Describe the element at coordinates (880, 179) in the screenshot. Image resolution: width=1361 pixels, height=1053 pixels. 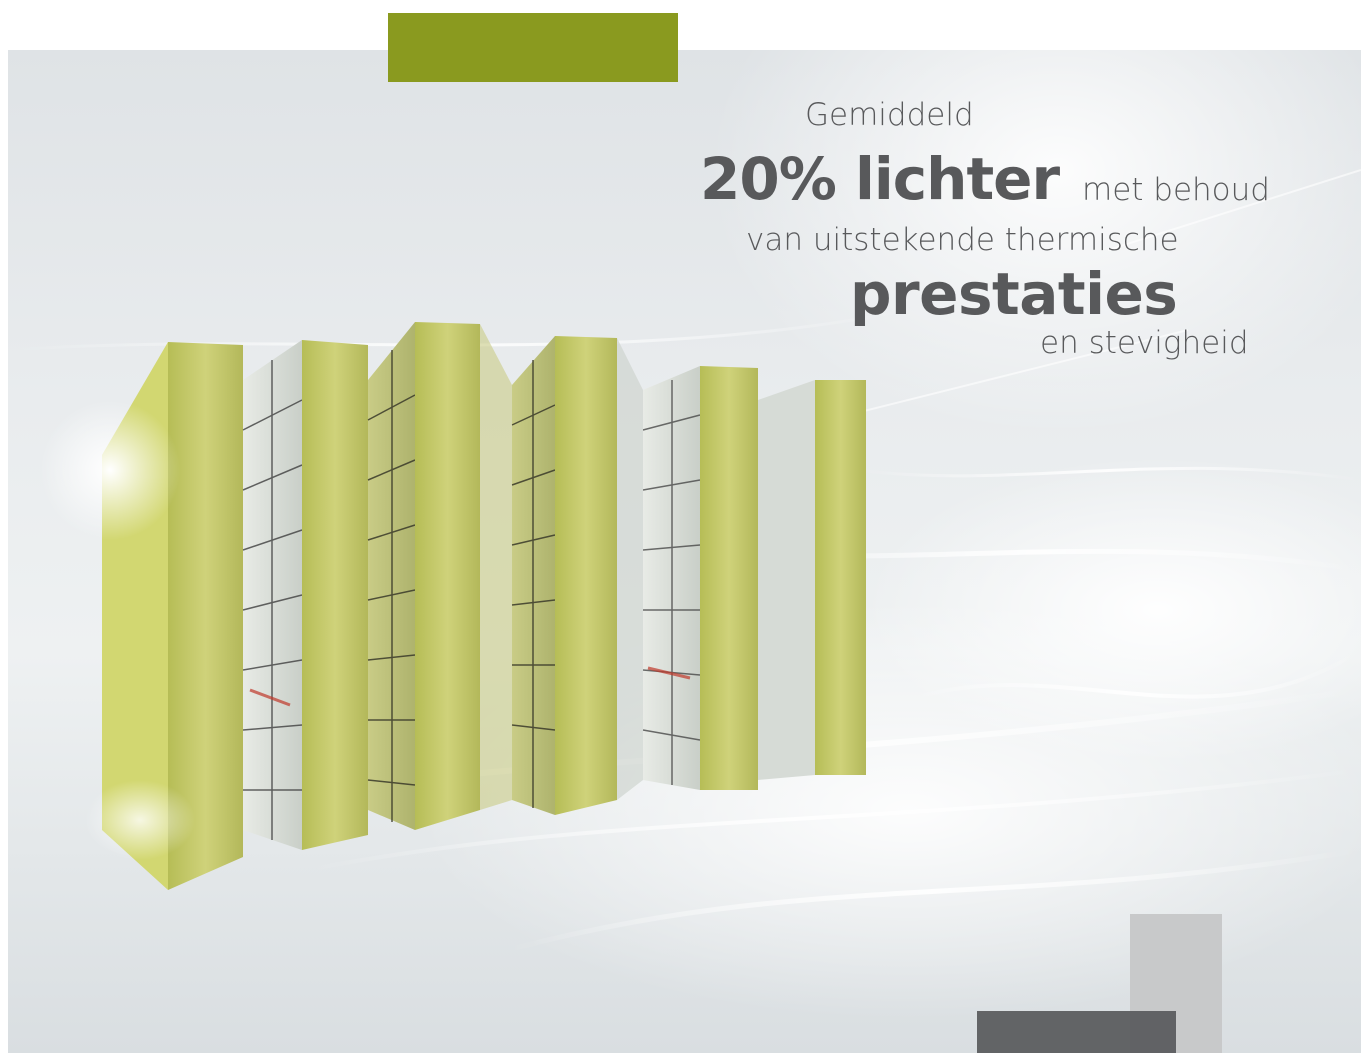
I see `headline-line-2-bold: 20% lichter` at that location.